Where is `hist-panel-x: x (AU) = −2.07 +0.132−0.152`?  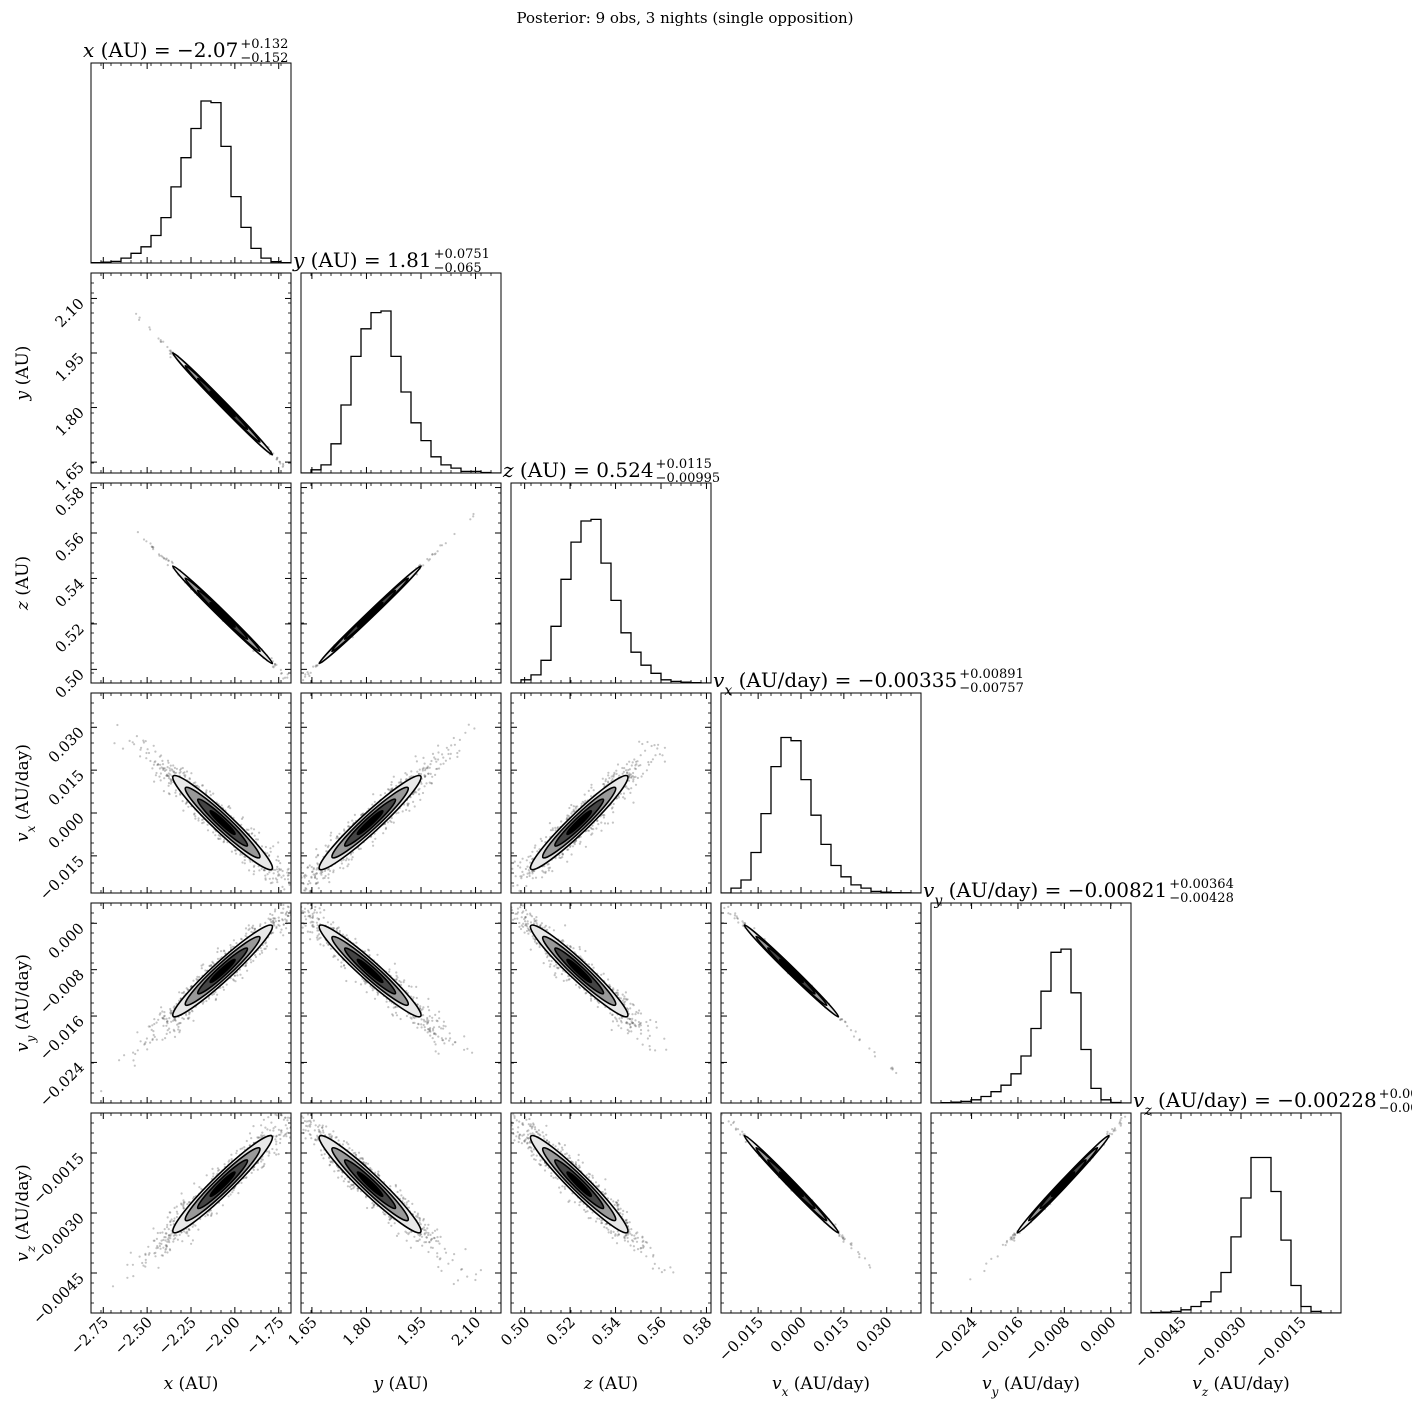 hist-panel-x: x (AU) = −2.07 +0.132−0.152 is located at coordinates (187, 150).